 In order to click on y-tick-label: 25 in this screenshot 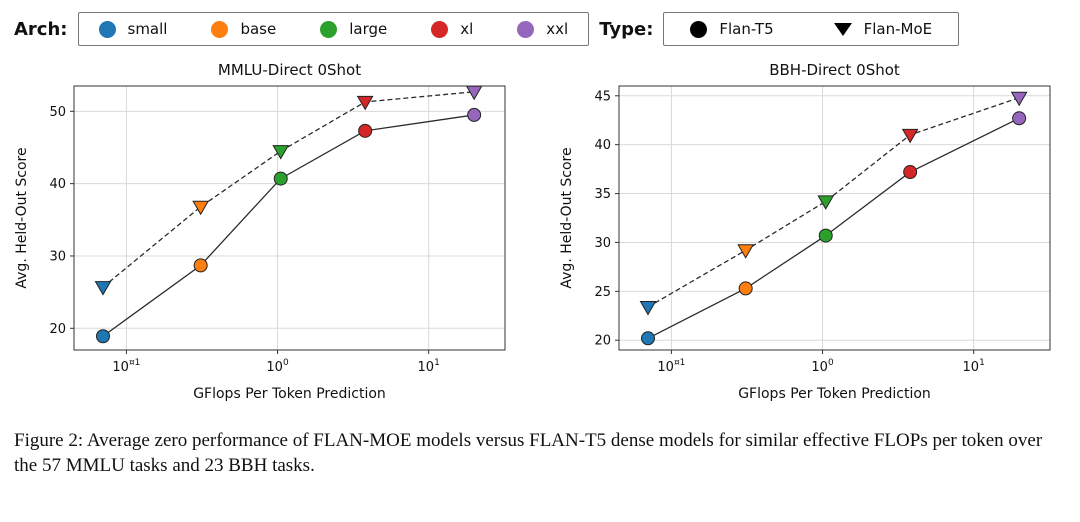, I will do `click(602, 292)`.